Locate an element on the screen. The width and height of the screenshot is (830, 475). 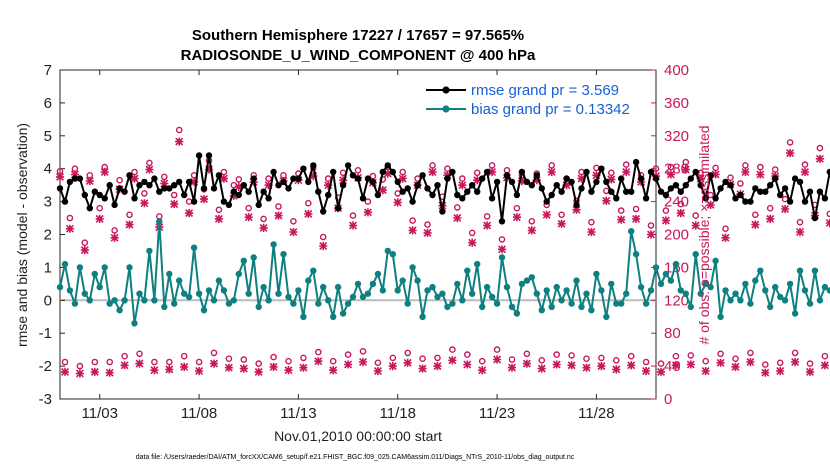
right-tick-label: 360 is located at coordinates (676, 103).